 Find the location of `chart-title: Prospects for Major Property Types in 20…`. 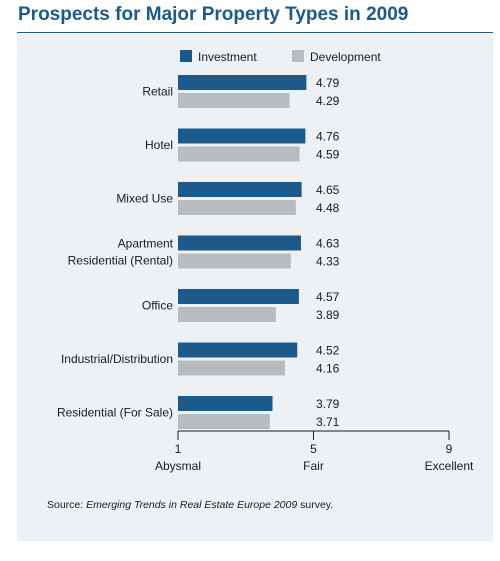

chart-title: Prospects for Major Property Types in 20… is located at coordinates (213, 14).